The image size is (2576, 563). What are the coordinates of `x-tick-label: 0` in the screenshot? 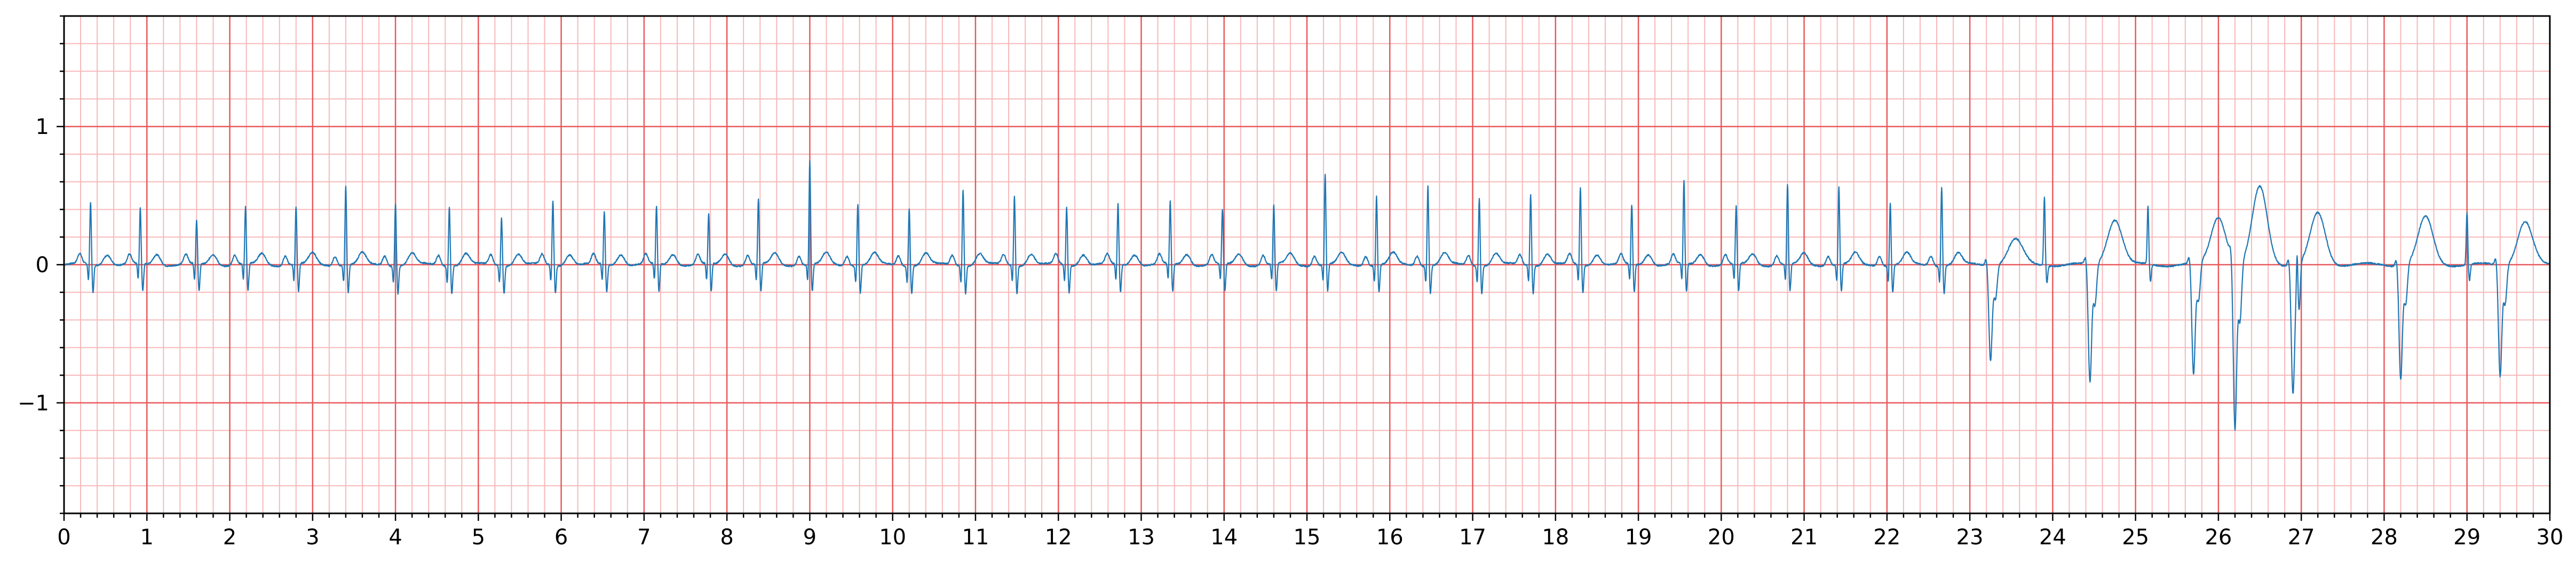 It's located at (63, 537).